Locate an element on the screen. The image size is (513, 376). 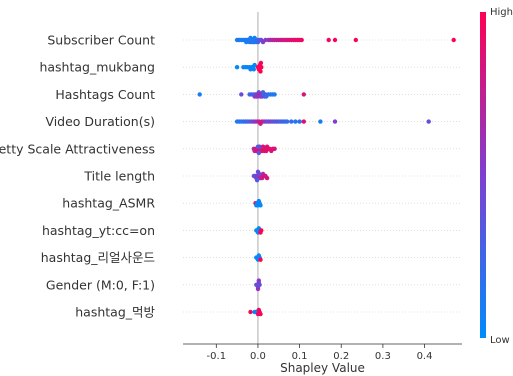
color-bar is located at coordinates (483, 175).